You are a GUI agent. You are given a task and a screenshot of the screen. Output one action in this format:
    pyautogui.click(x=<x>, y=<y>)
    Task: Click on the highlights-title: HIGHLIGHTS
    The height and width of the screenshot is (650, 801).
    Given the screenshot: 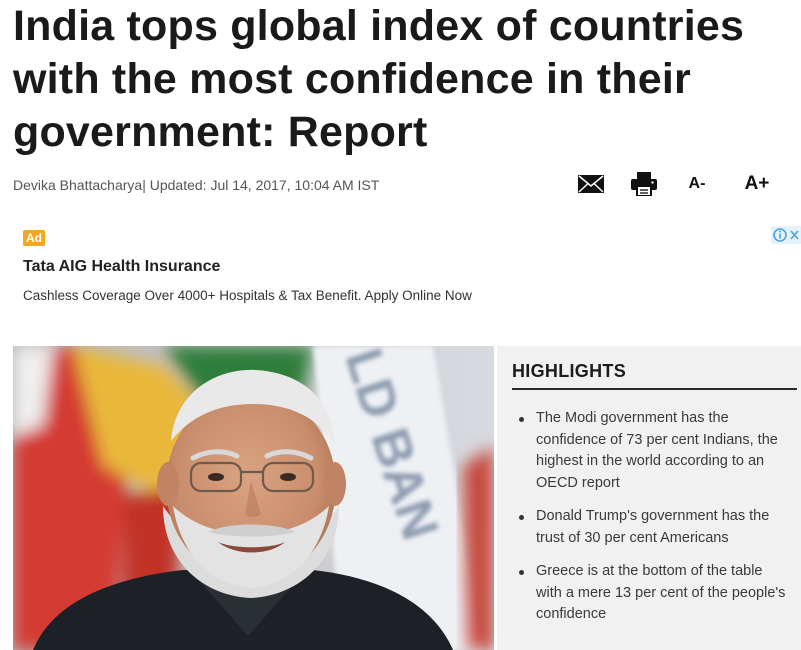 What is the action you would take?
    pyautogui.click(x=569, y=371)
    